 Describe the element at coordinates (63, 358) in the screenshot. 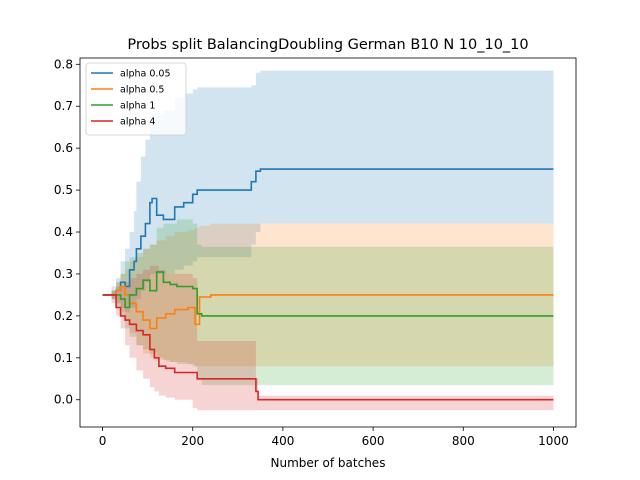

I see `y-tick-label: 0.1` at that location.